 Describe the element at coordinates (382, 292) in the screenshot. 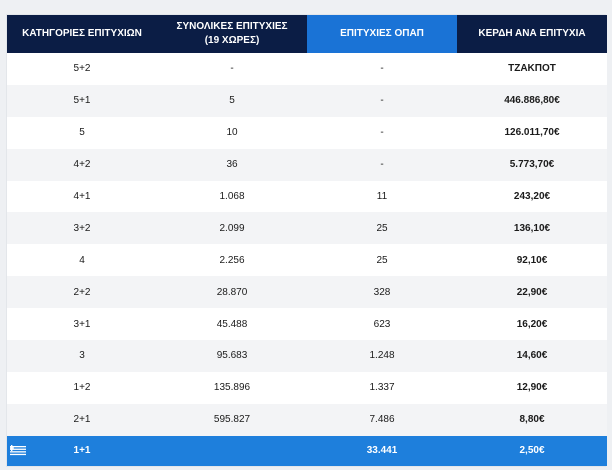

I see `cell-opap: 328` at that location.